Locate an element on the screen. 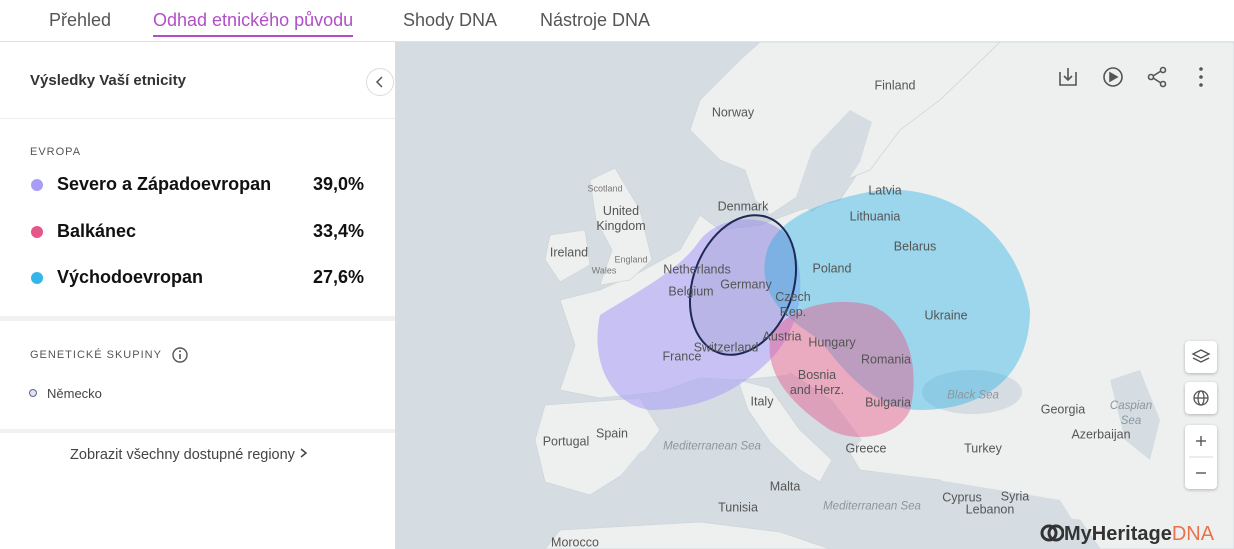  map-label: Finland is located at coordinates (895, 85).